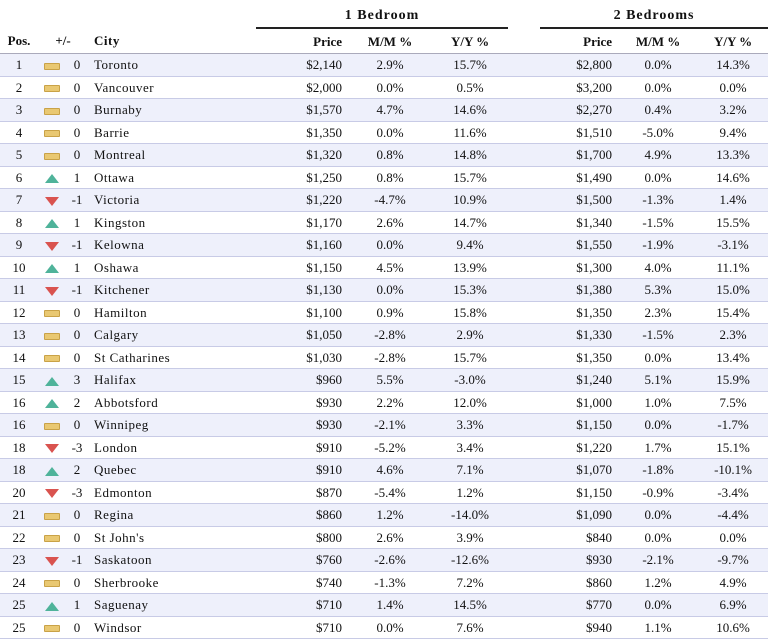 This screenshot has width=768, height=639. I want to click on mm-2br-cell: 0.4%, so click(658, 109).